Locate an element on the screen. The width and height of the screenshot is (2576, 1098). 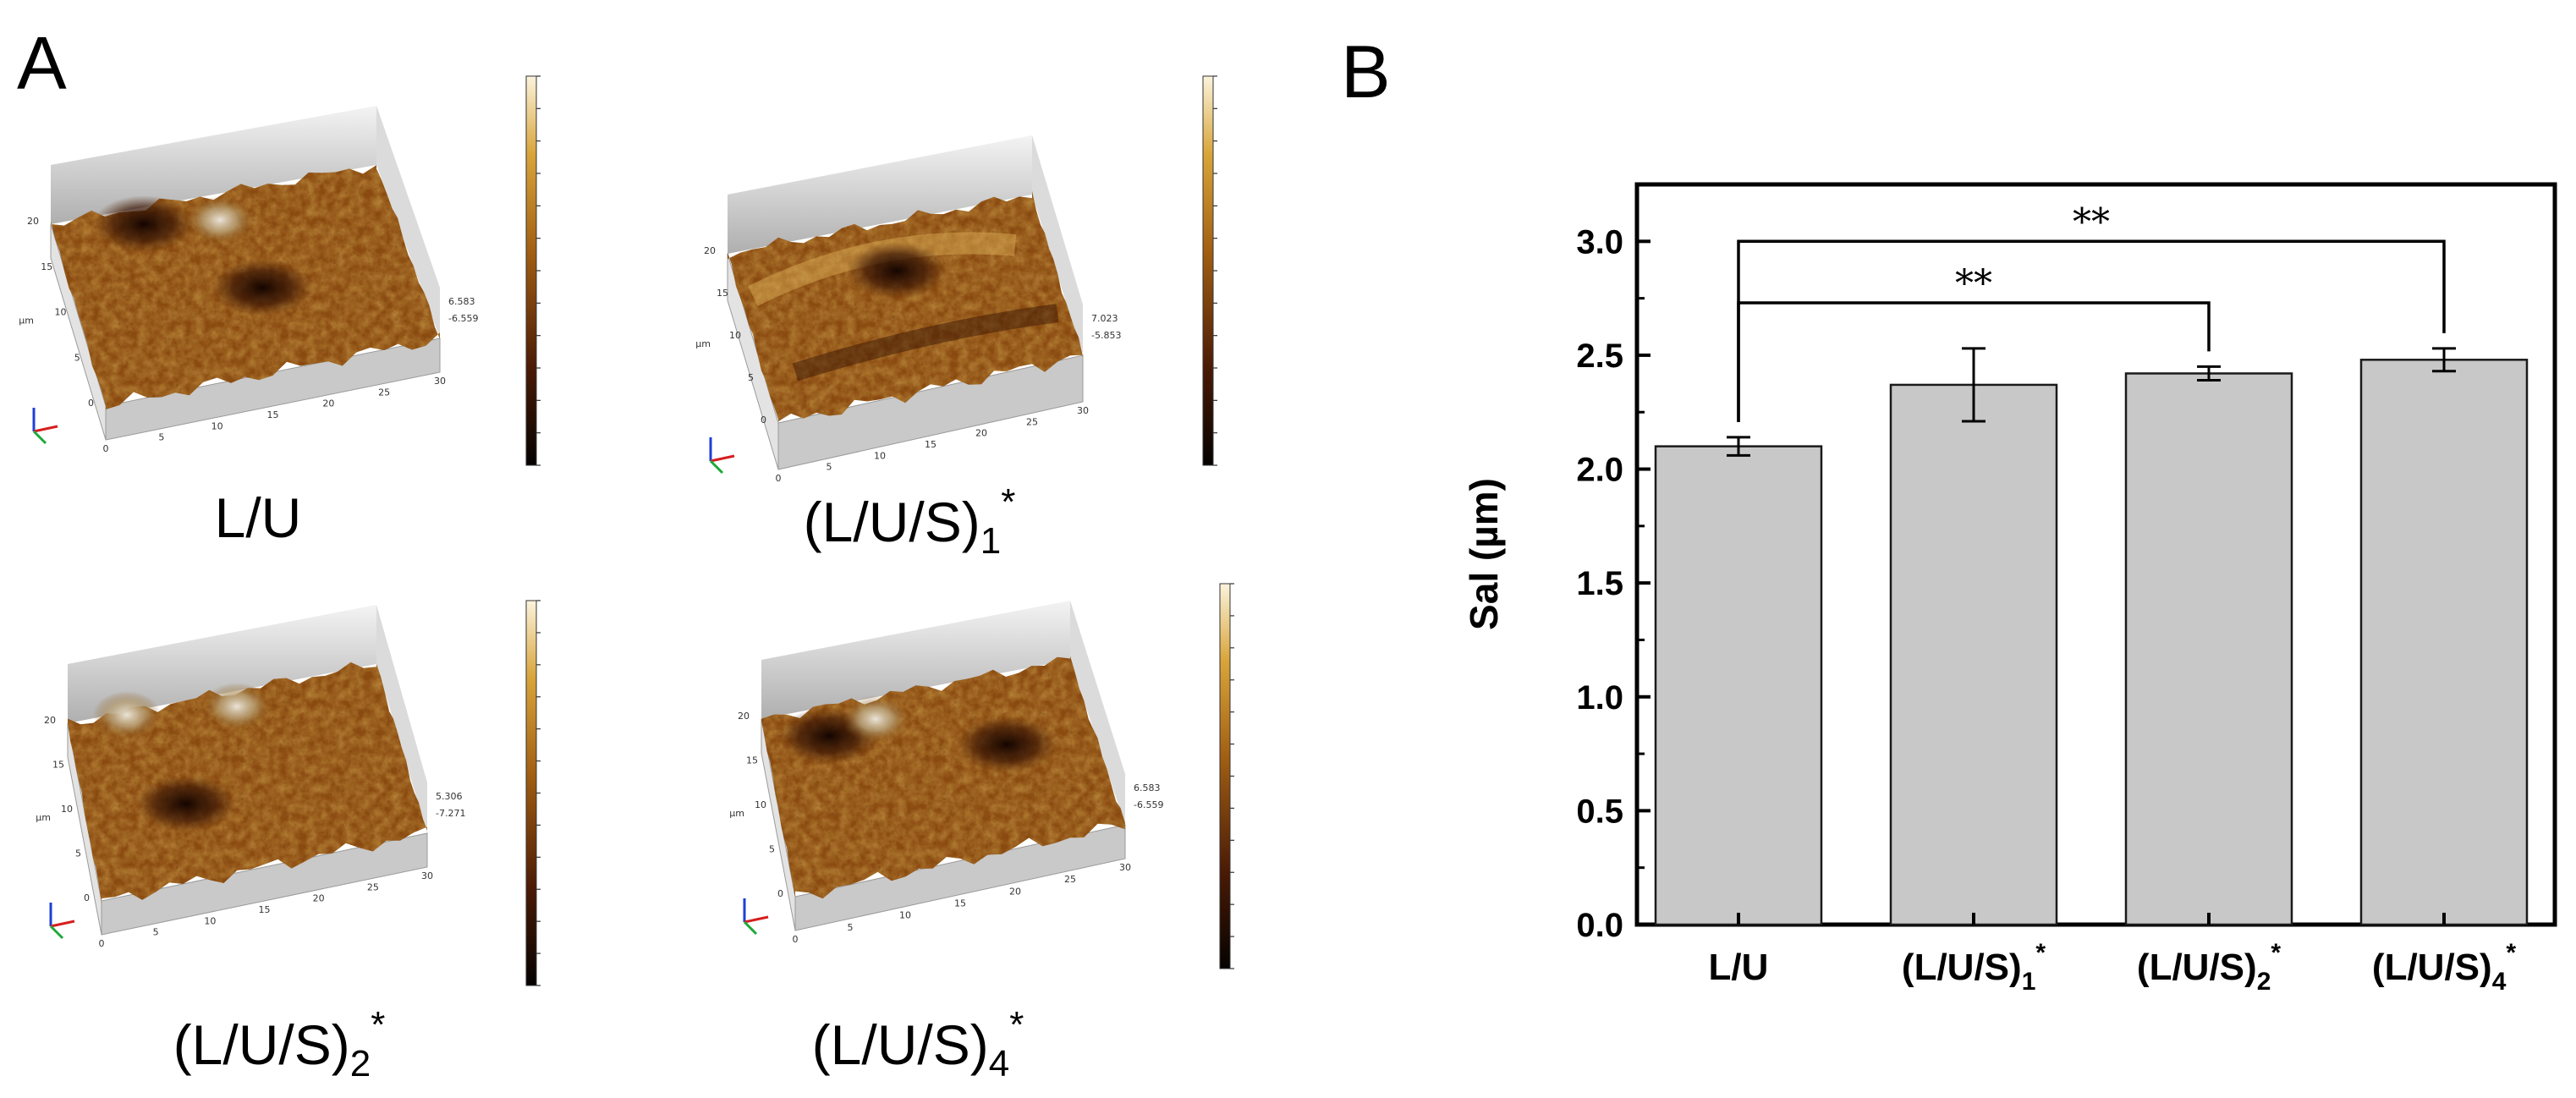
y-tick-label: 0.5 is located at coordinates (1600, 811).